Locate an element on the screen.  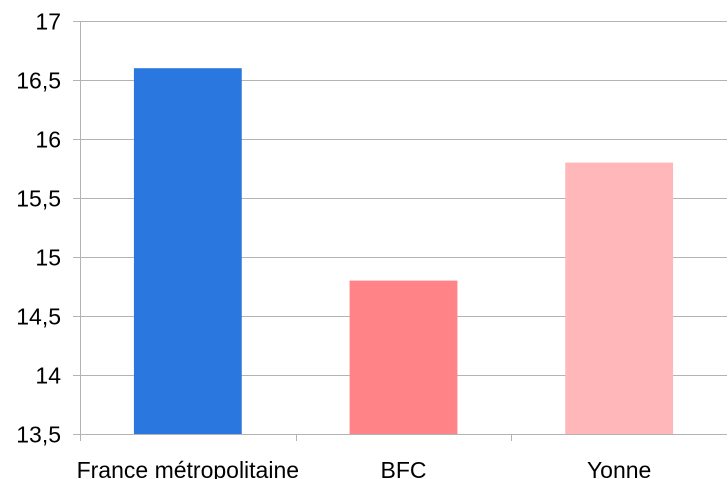
y-tick-labels: 13,5 14 14,5 15 15,5 16 16,5 17 is located at coordinates (38, 228).